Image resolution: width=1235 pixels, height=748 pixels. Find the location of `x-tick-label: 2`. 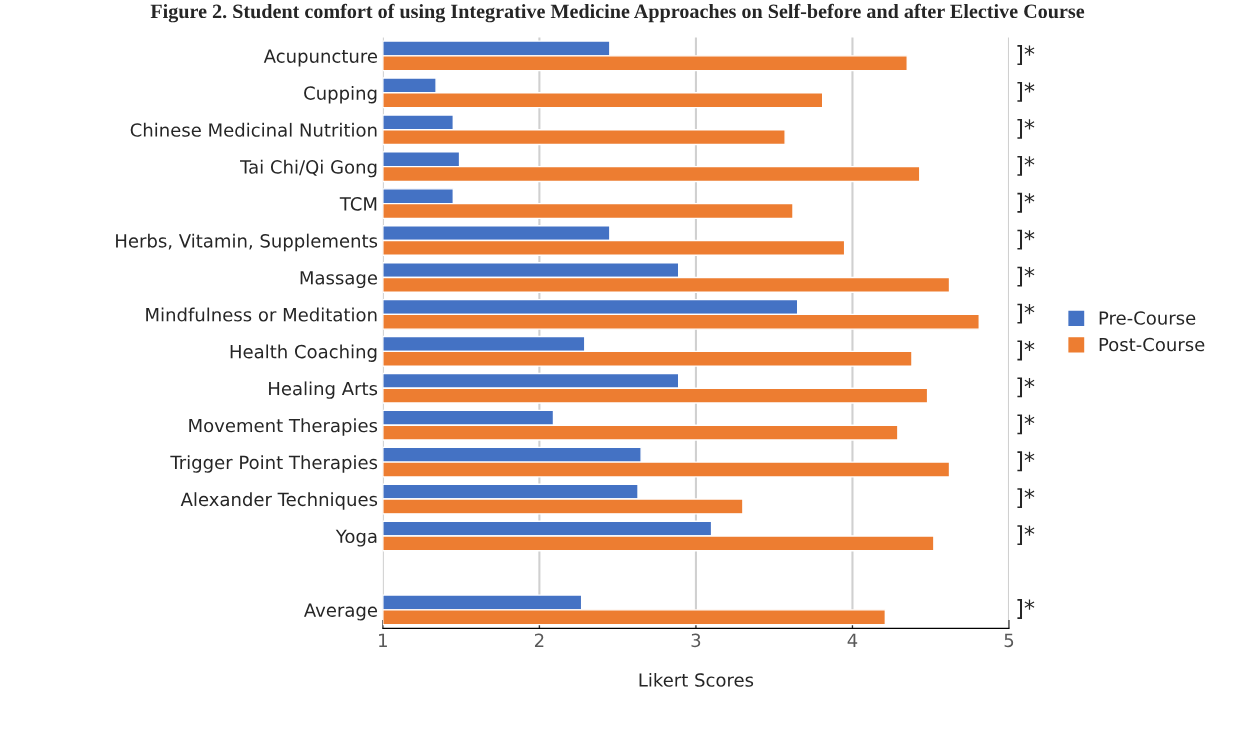

x-tick-label: 2 is located at coordinates (539, 640).